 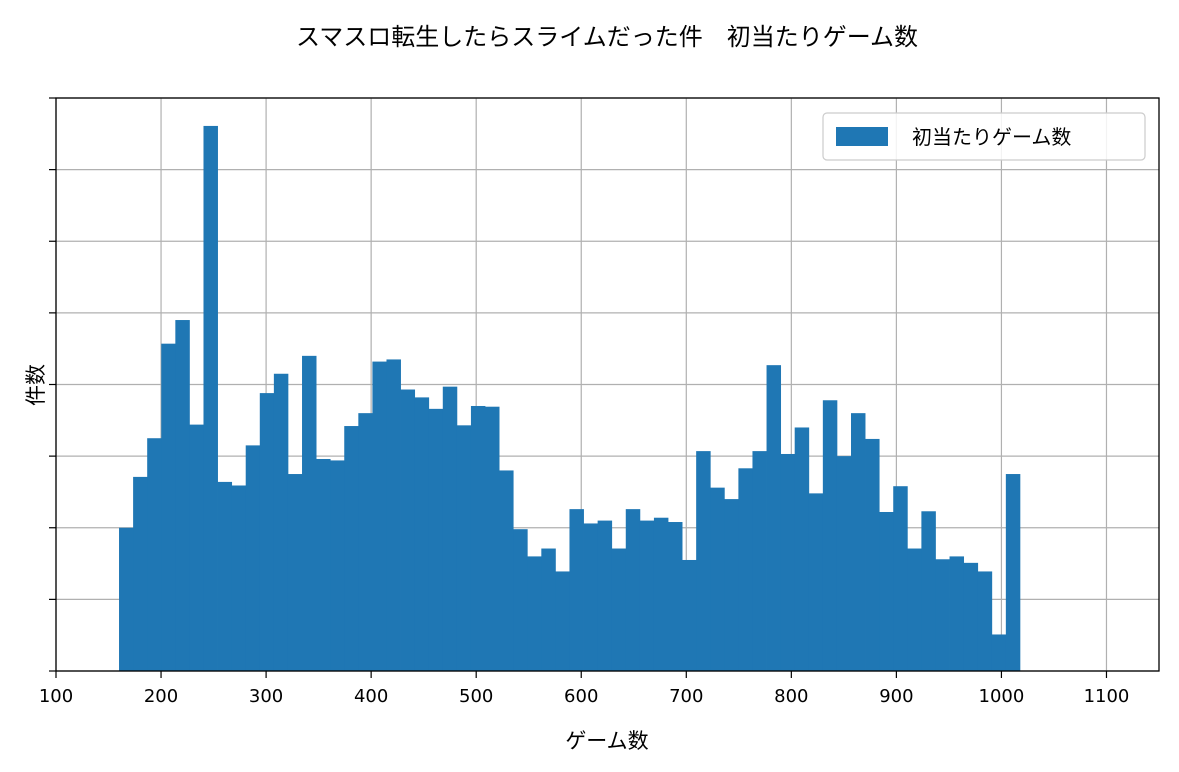 What do you see at coordinates (607, 37) in the screenshot?
I see `chart-title: スマスロ転生したらスライムだった件 初当たりゲーム数` at bounding box center [607, 37].